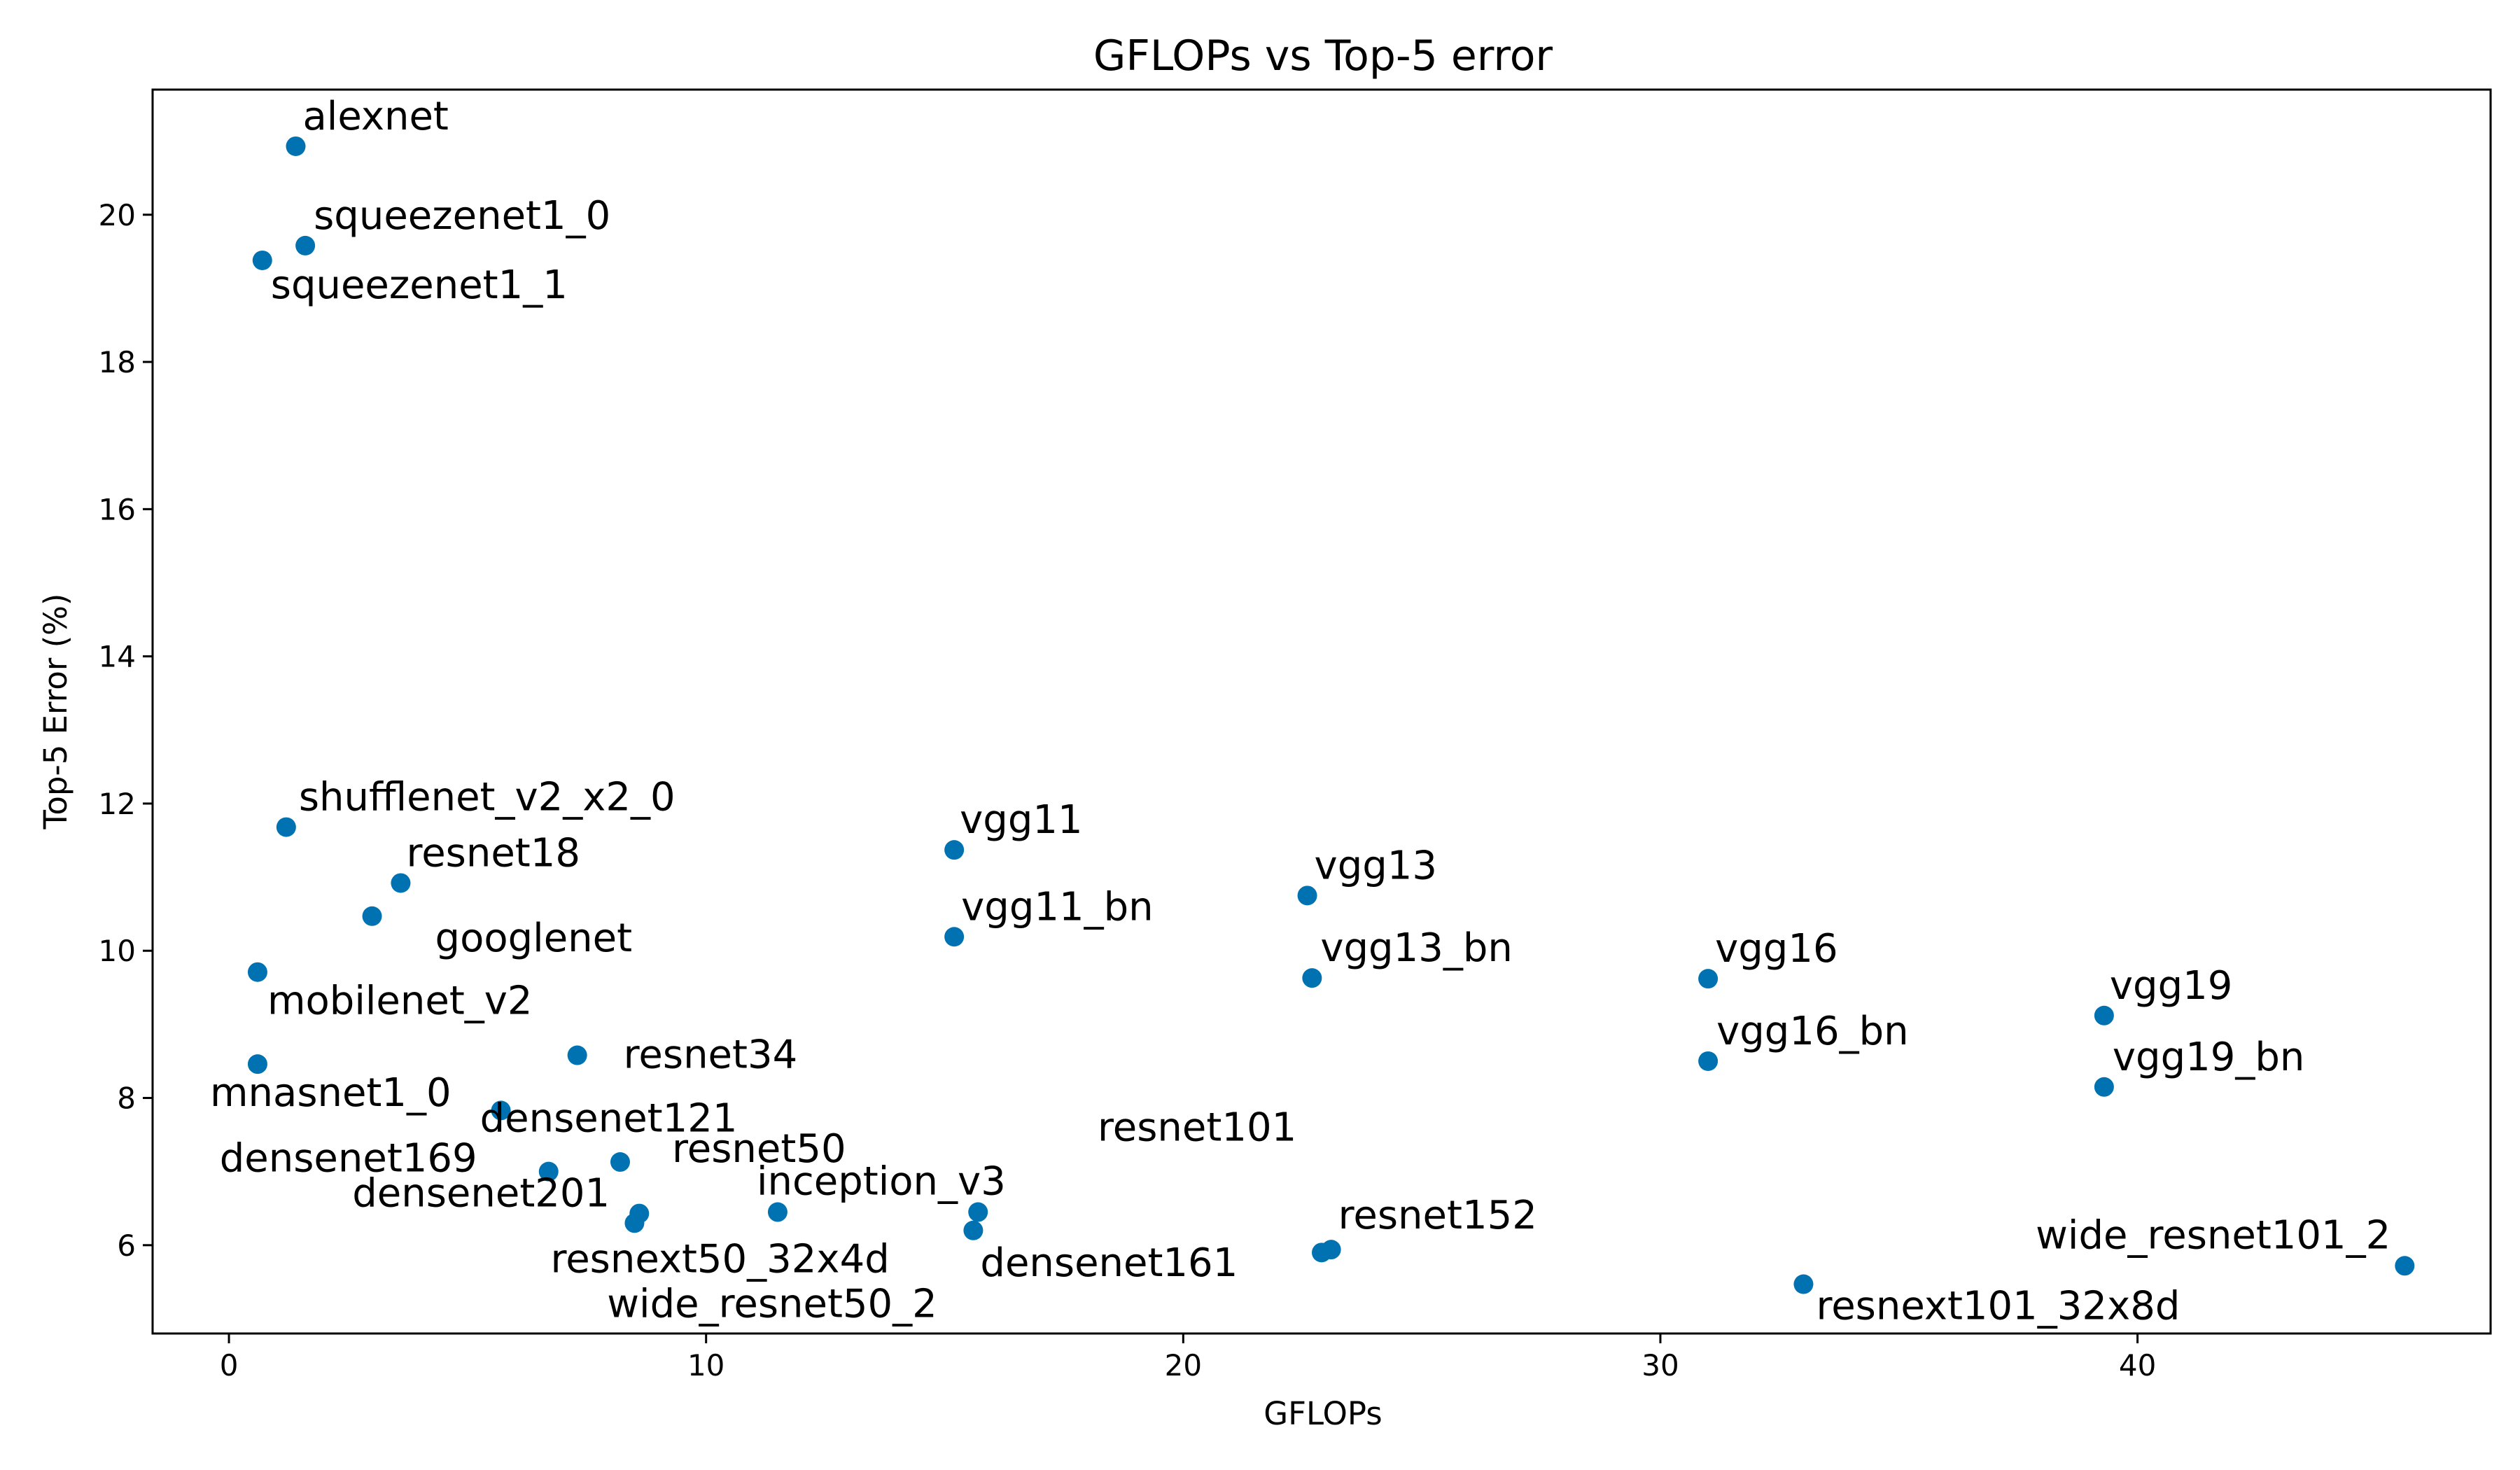 The height and width of the screenshot is (1470, 2520). I want to click on y-axis-label: Top-5 Error (%), so click(55, 712).